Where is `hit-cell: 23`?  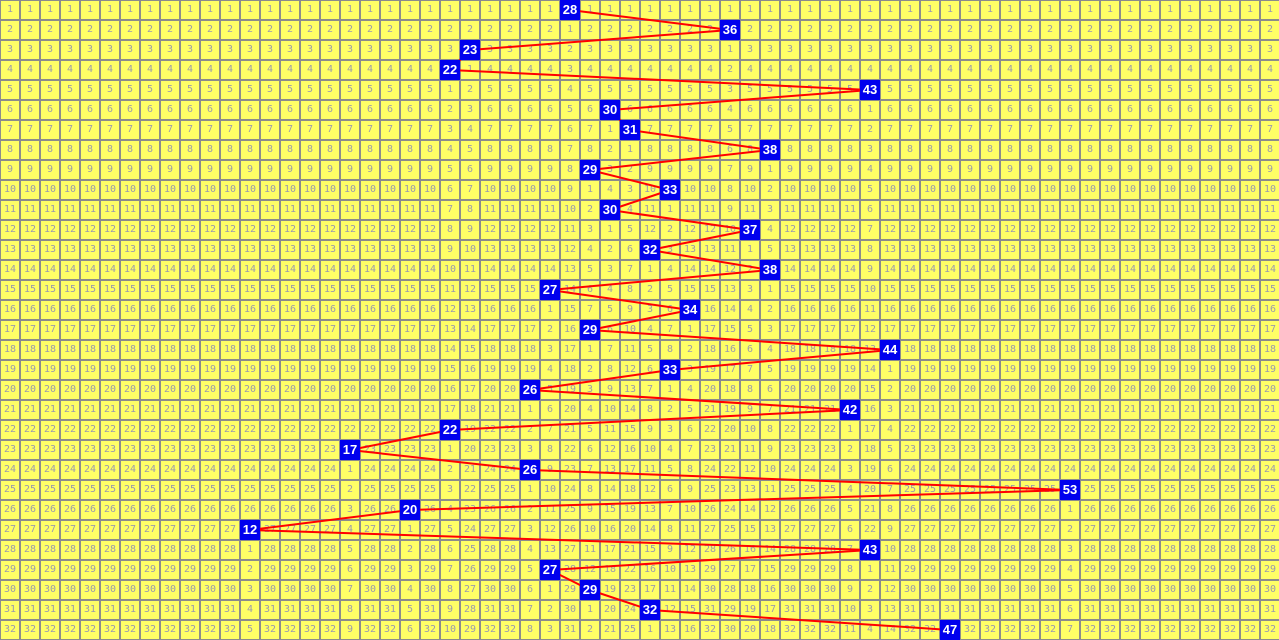 hit-cell: 23 is located at coordinates (470, 50).